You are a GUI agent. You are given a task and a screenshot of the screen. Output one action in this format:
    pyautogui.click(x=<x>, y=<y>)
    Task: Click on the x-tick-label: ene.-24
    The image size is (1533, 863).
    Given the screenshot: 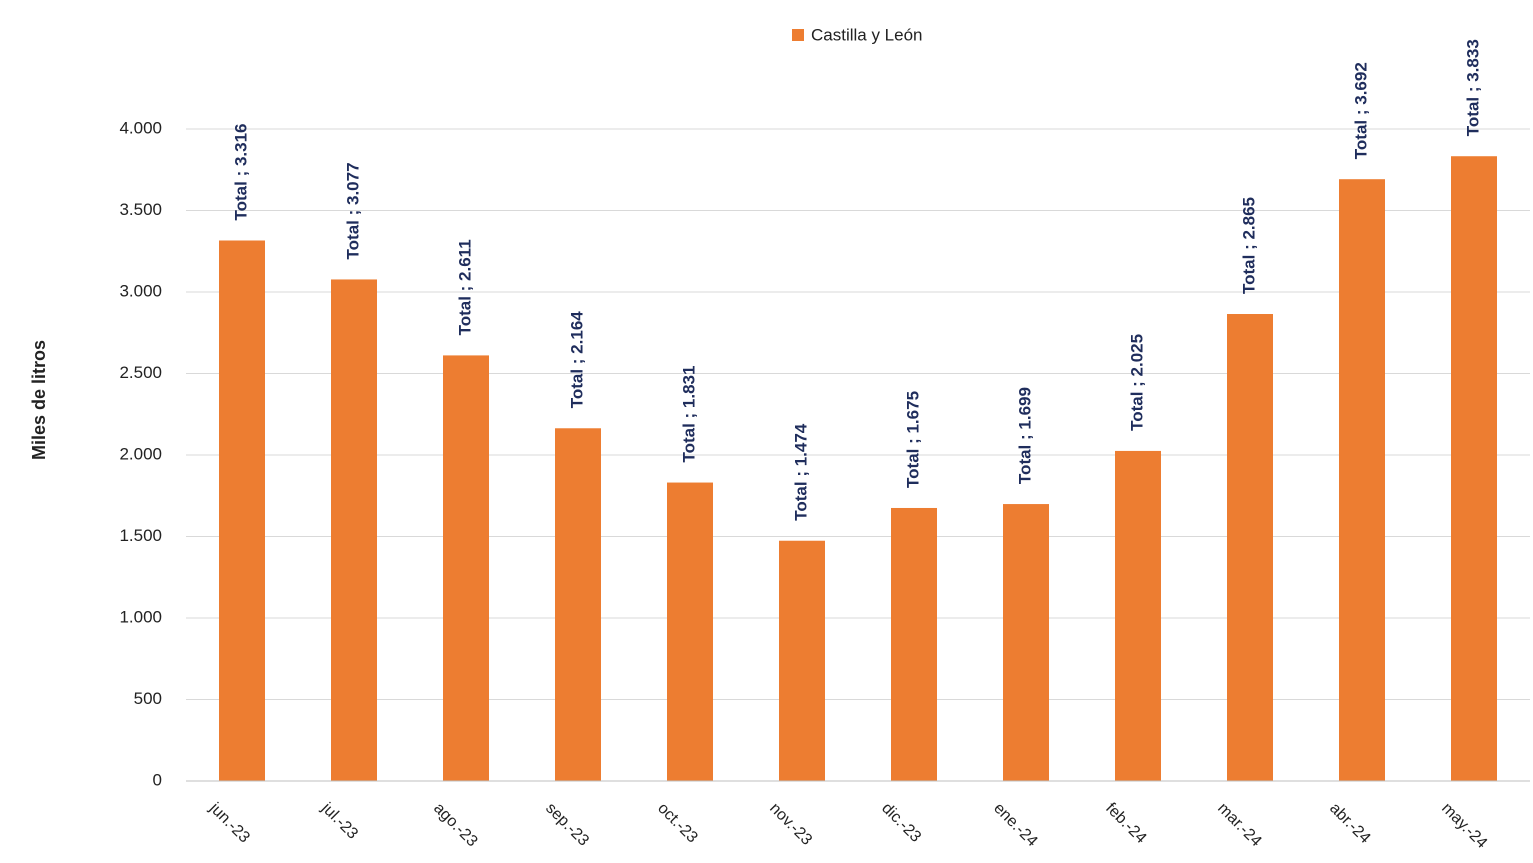 What is the action you would take?
    pyautogui.click(x=1015, y=825)
    